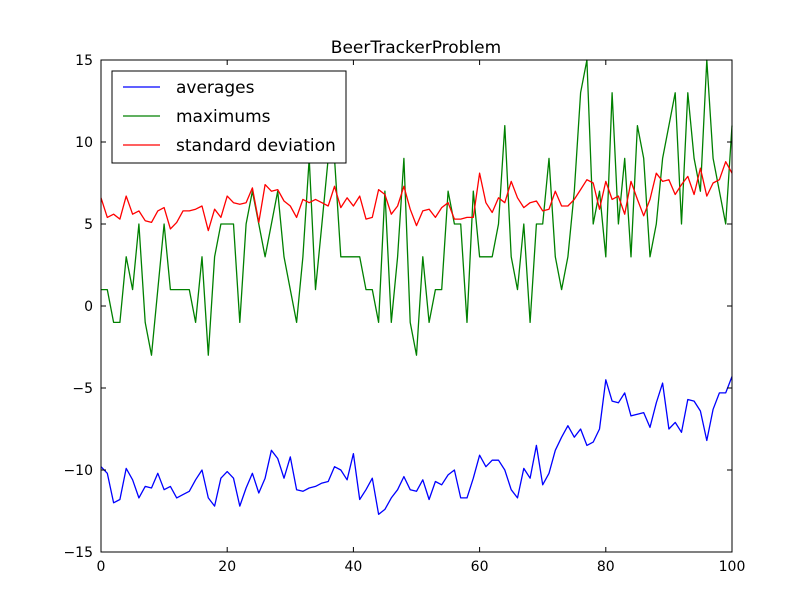 This screenshot has height=612, width=812. I want to click on x-tick-label: 0, so click(101, 567).